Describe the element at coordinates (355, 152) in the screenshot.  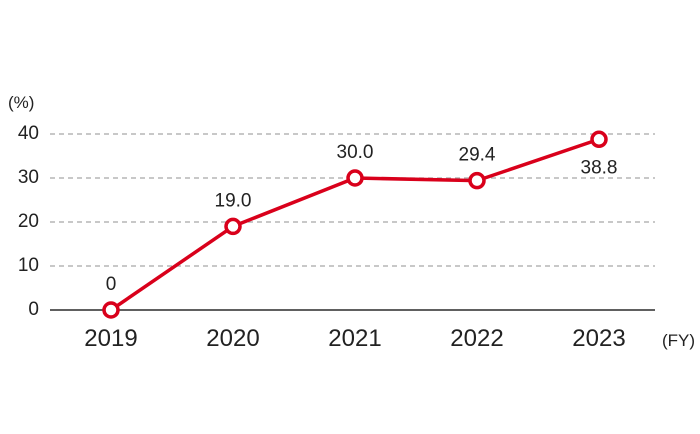
I see `data-label: 30.0` at that location.